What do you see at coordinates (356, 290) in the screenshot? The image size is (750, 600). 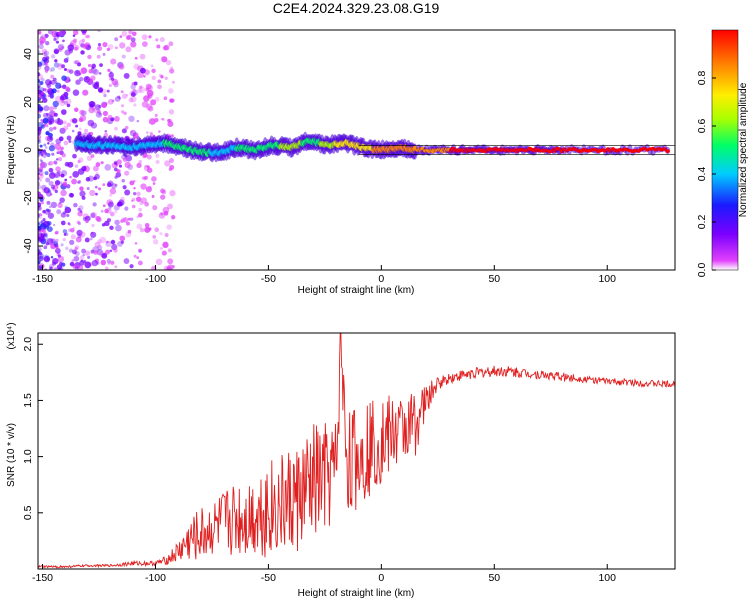 I see `spectrogram-x-label: Height of straight line (km)` at bounding box center [356, 290].